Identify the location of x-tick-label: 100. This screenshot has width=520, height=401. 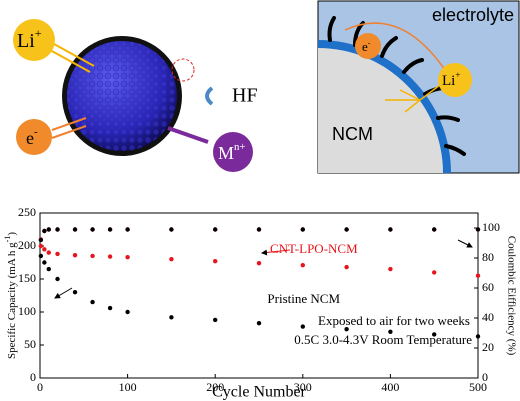
(128, 387).